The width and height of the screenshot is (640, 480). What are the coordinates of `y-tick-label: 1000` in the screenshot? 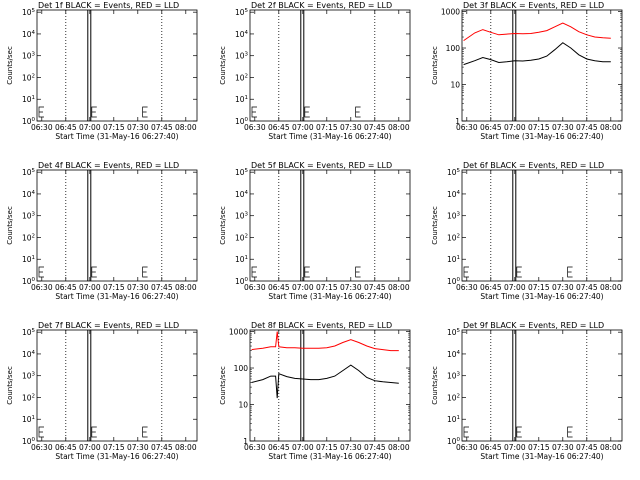 It's located at (238, 332).